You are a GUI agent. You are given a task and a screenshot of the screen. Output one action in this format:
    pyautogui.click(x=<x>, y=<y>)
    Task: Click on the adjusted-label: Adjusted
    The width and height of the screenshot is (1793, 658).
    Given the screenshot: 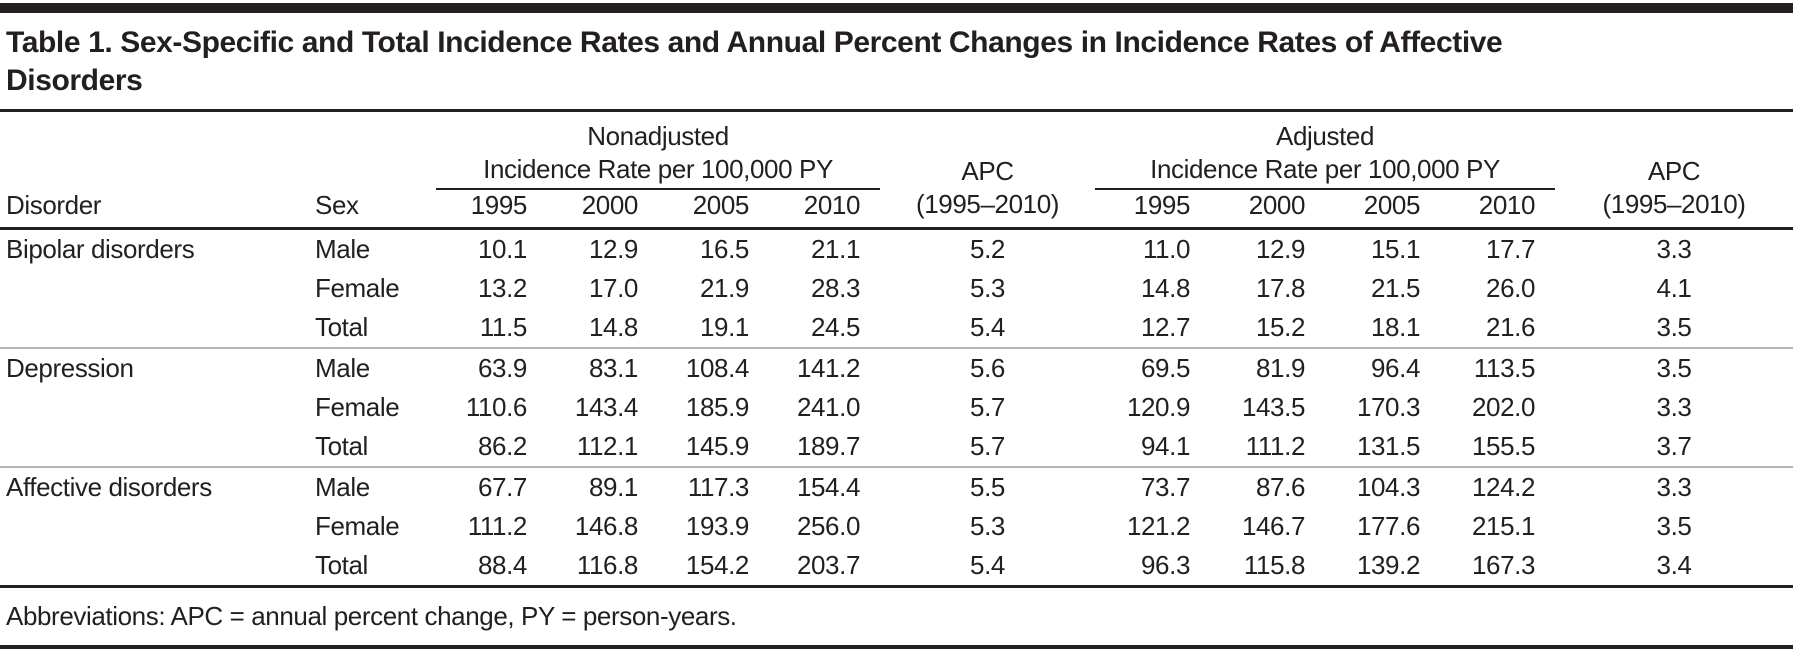 What is the action you would take?
    pyautogui.click(x=1325, y=136)
    